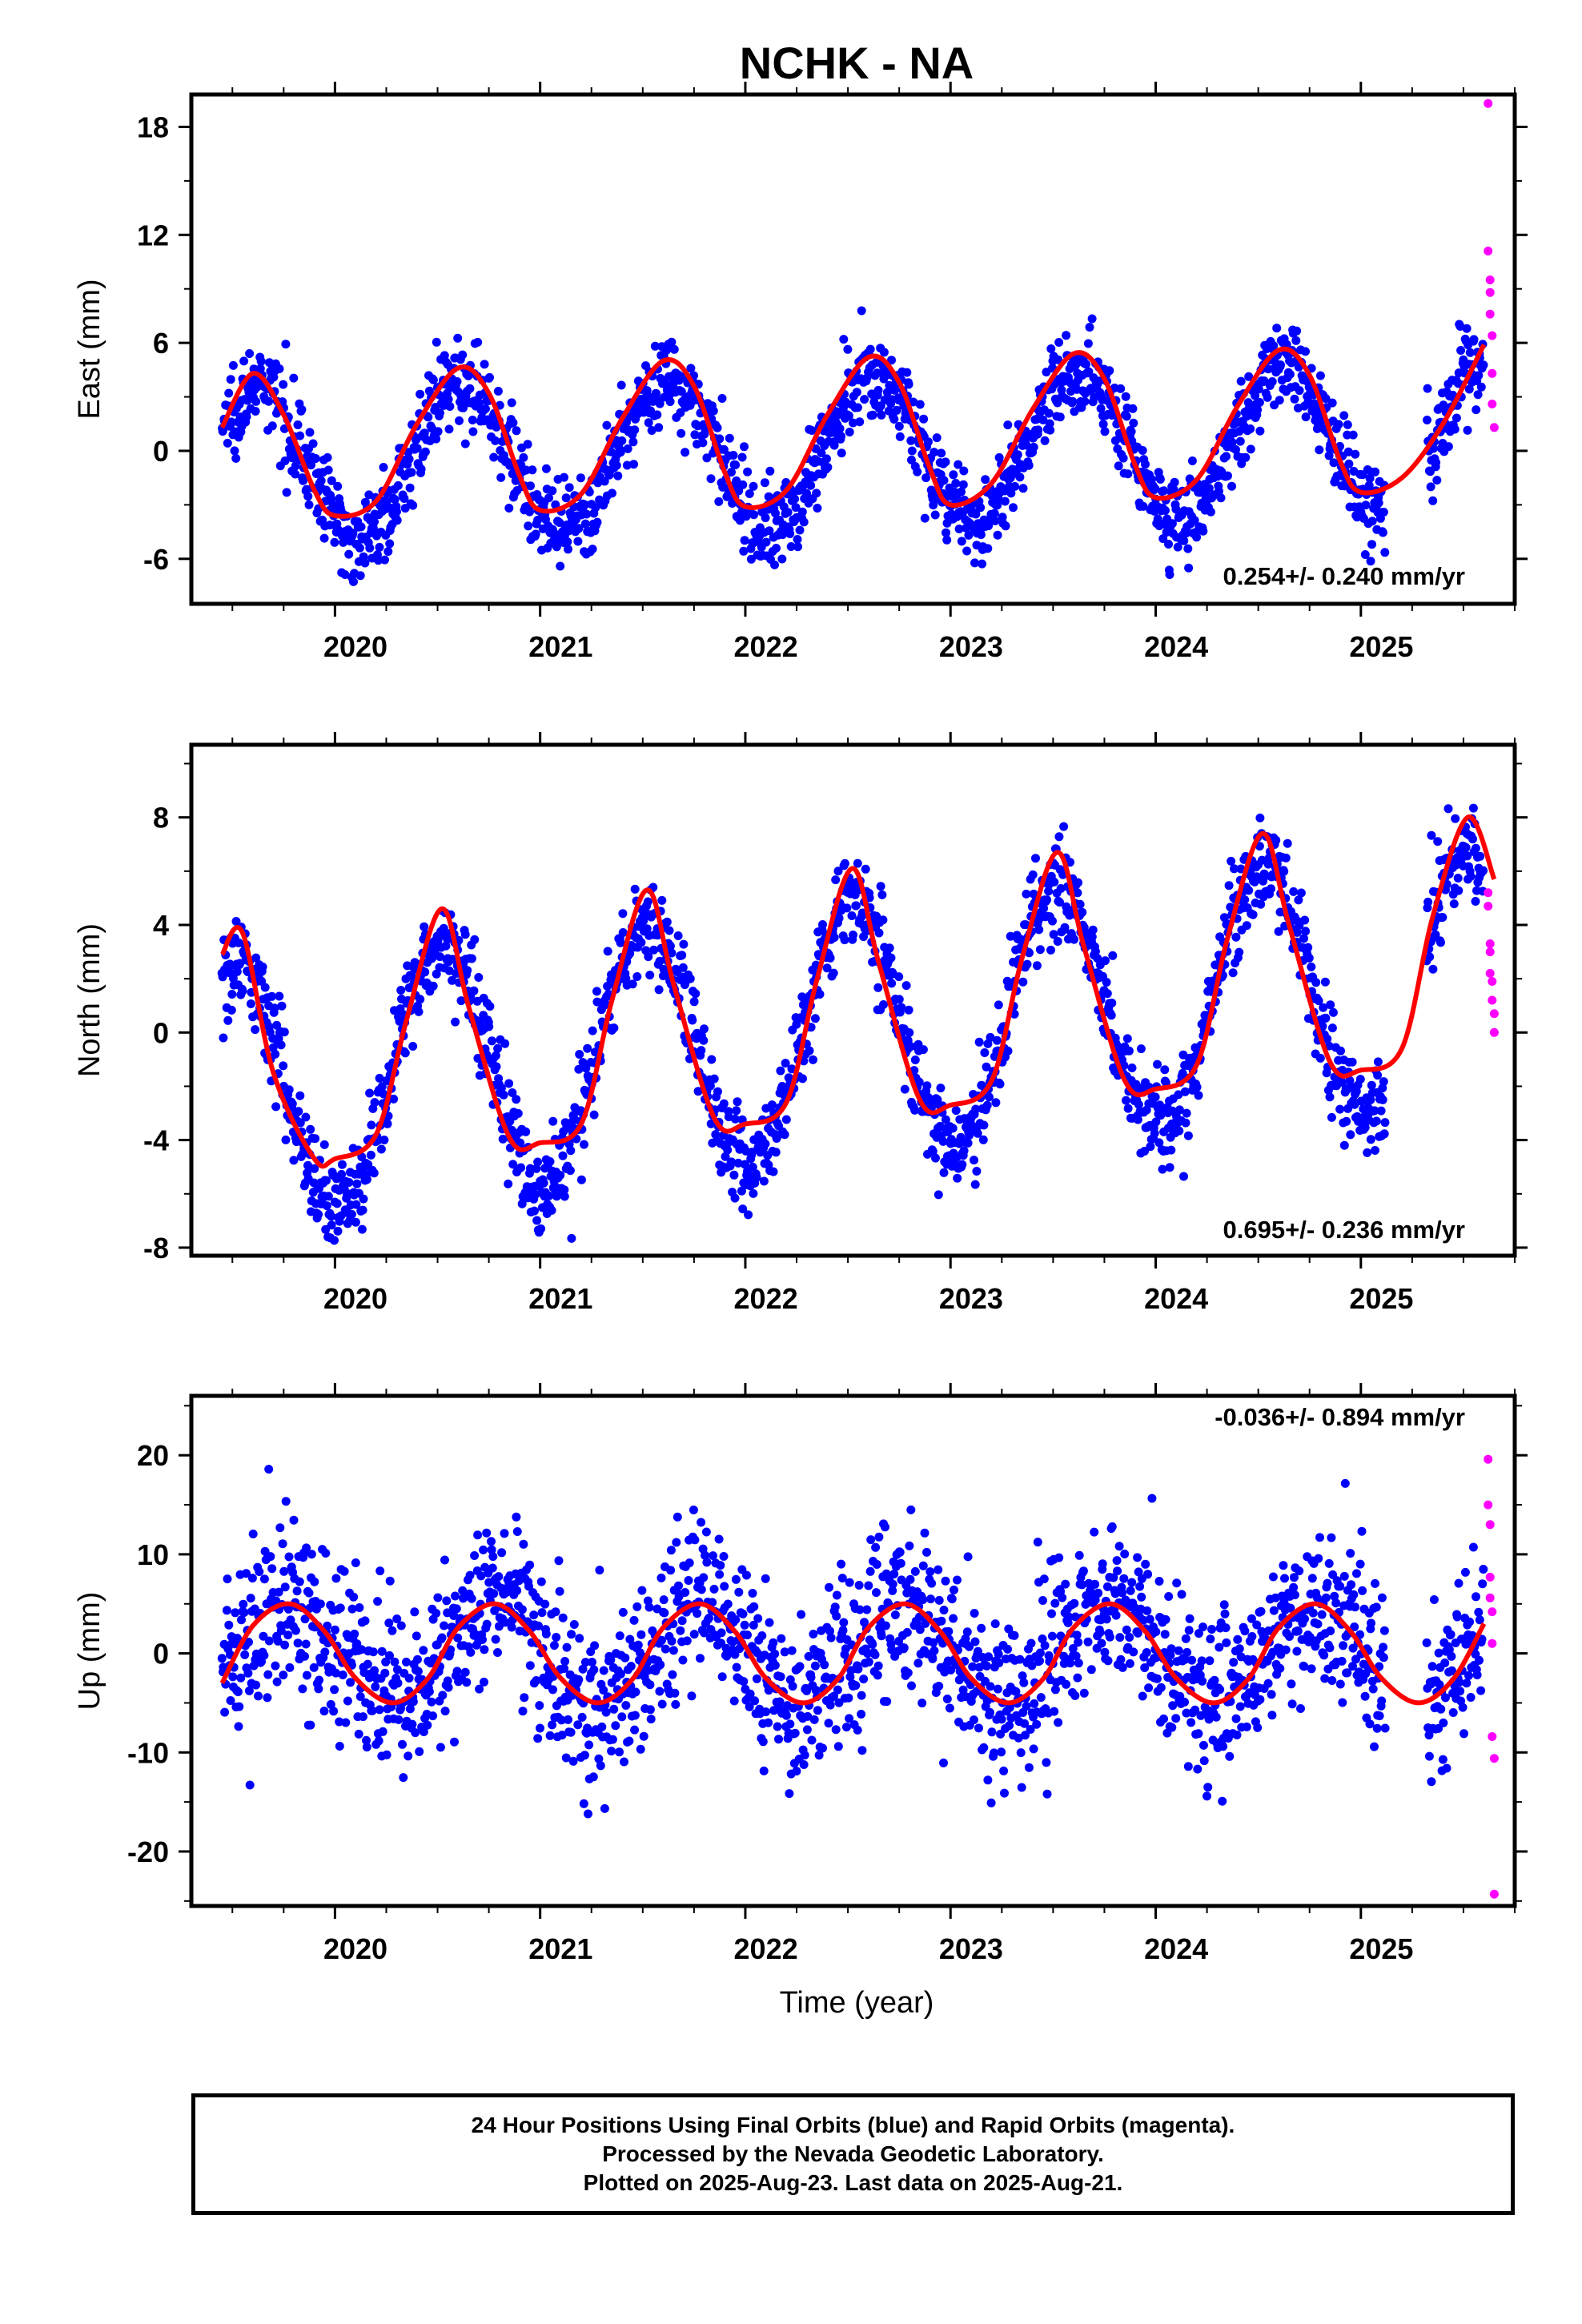  I want to click on y-tick-label: -4, so click(156, 1140).